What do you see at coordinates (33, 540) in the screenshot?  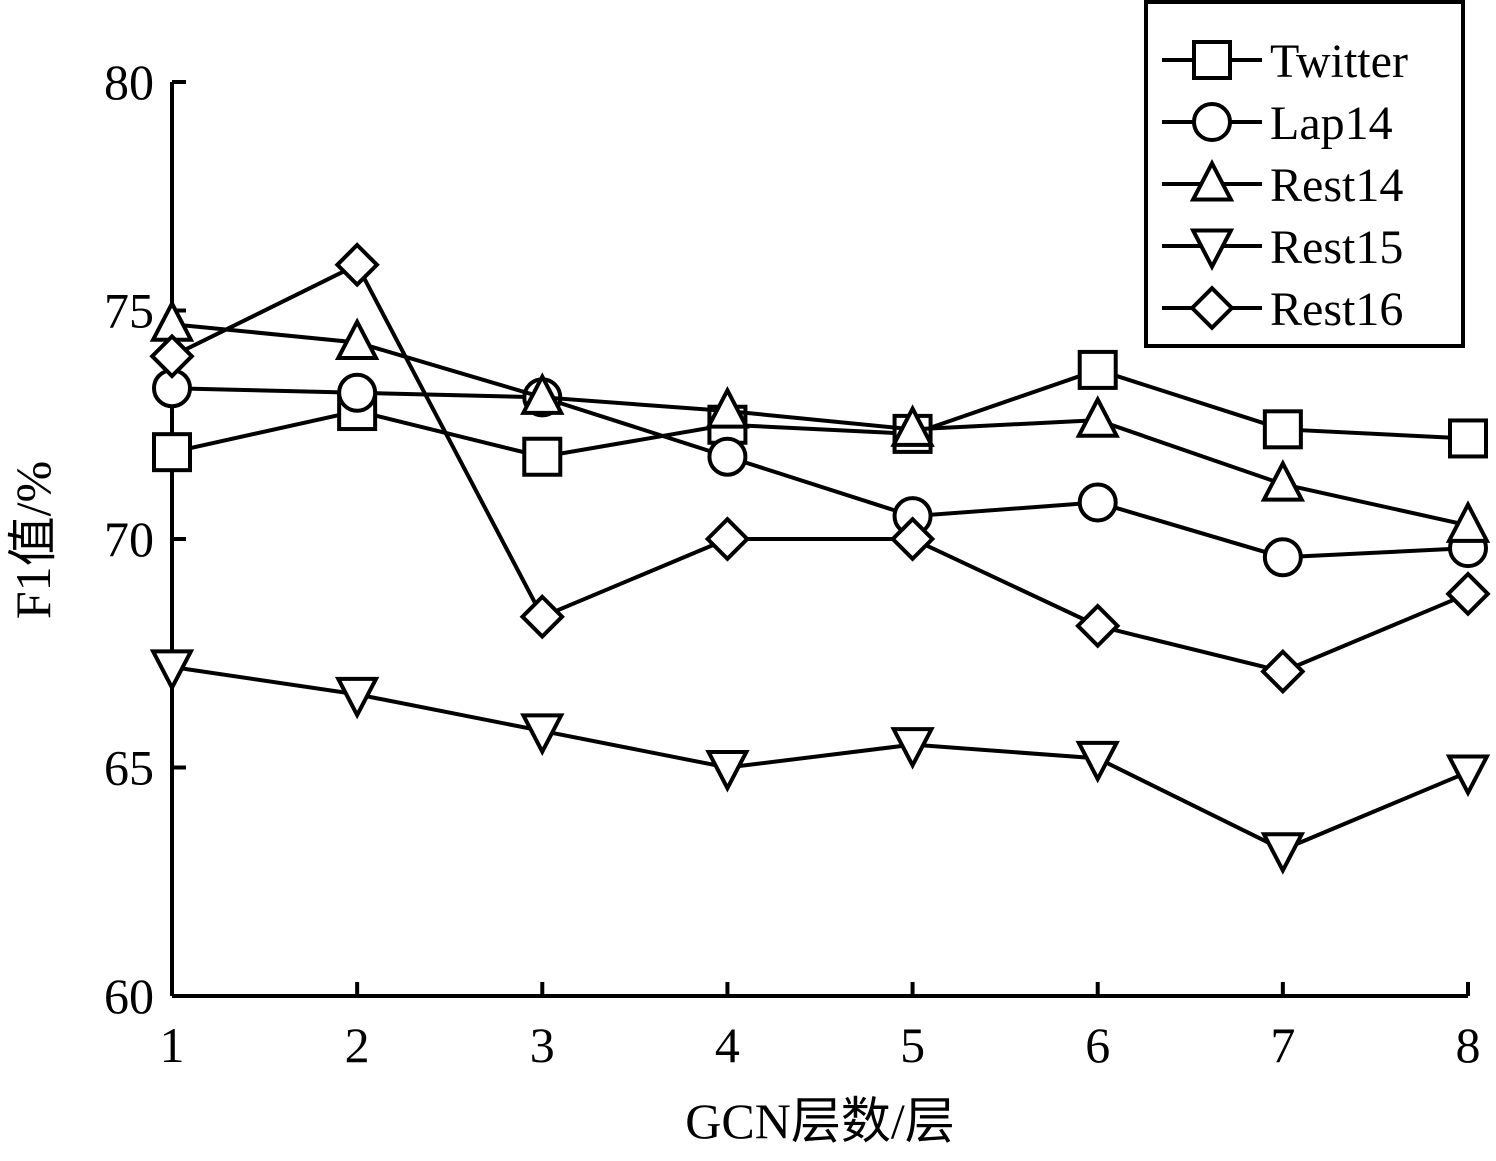 I see `y-axis-label: F1值/%` at bounding box center [33, 540].